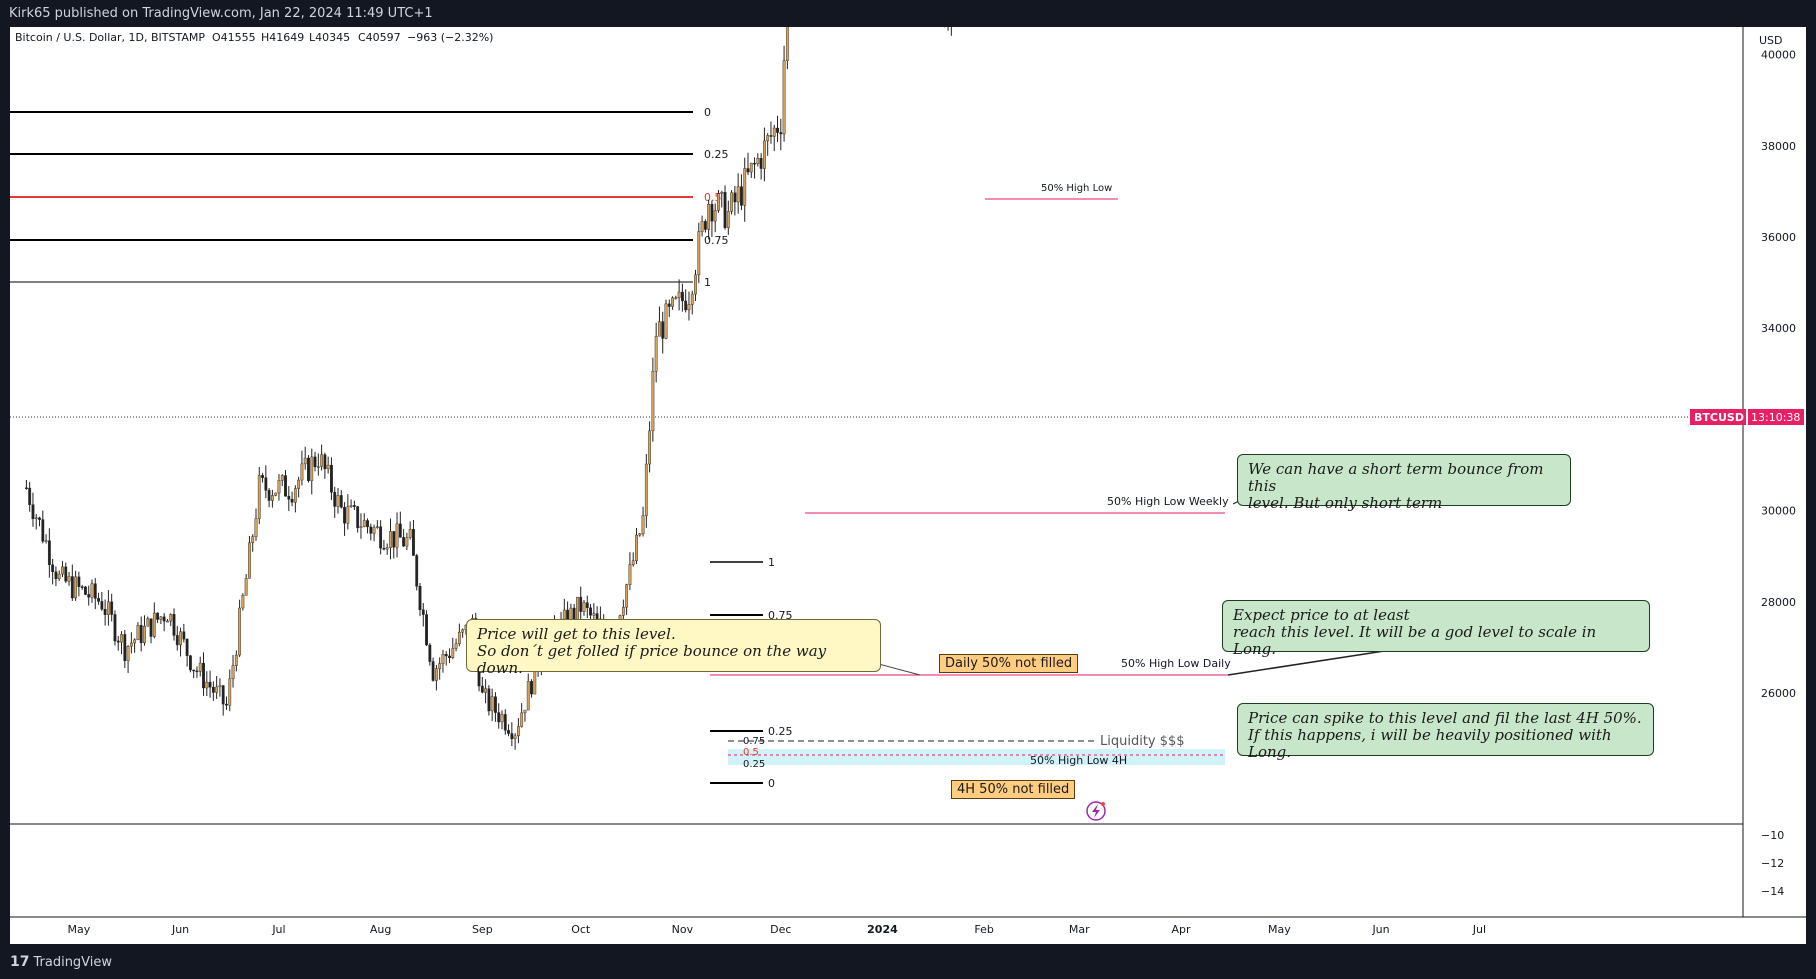 The image size is (1816, 979). What do you see at coordinates (581, 929) in the screenshot?
I see `time-label-5: Oct` at bounding box center [581, 929].